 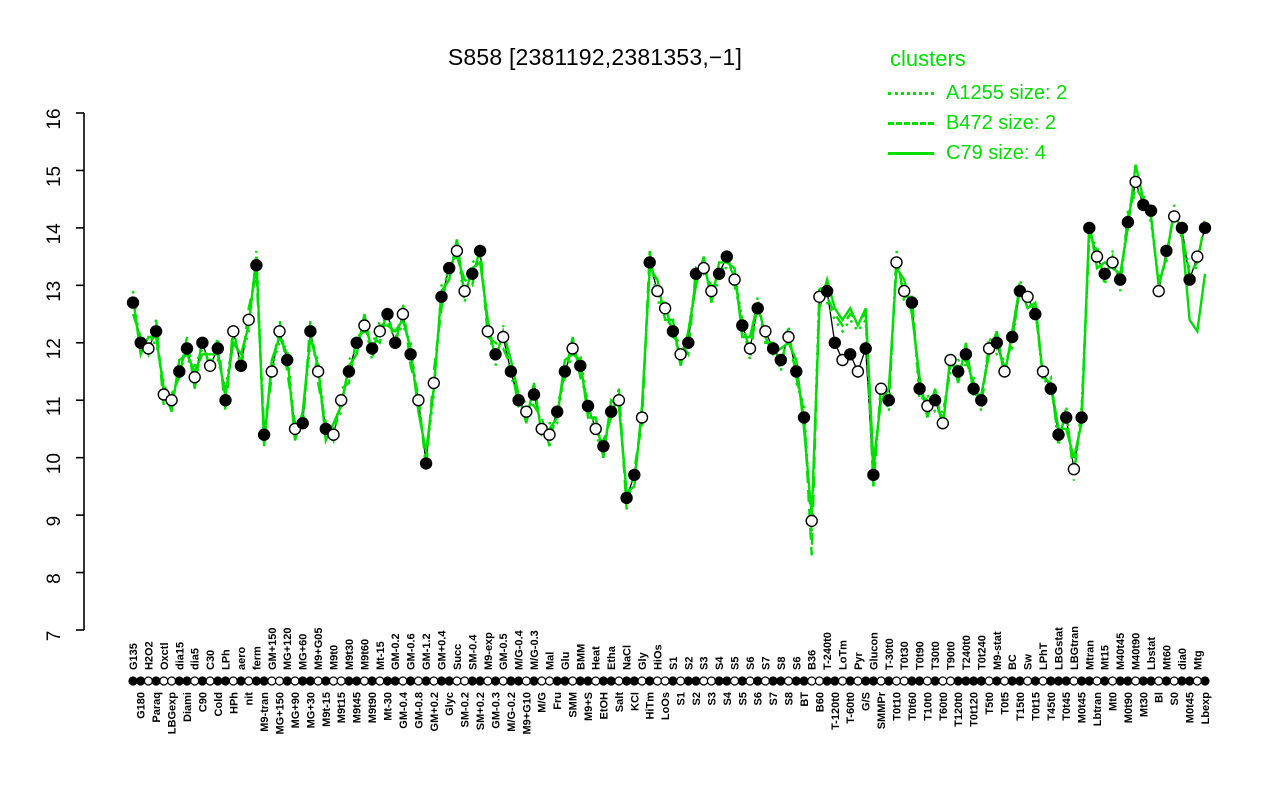 What do you see at coordinates (365, 654) in the screenshot?
I see `x-axis-label: M9t60` at bounding box center [365, 654].